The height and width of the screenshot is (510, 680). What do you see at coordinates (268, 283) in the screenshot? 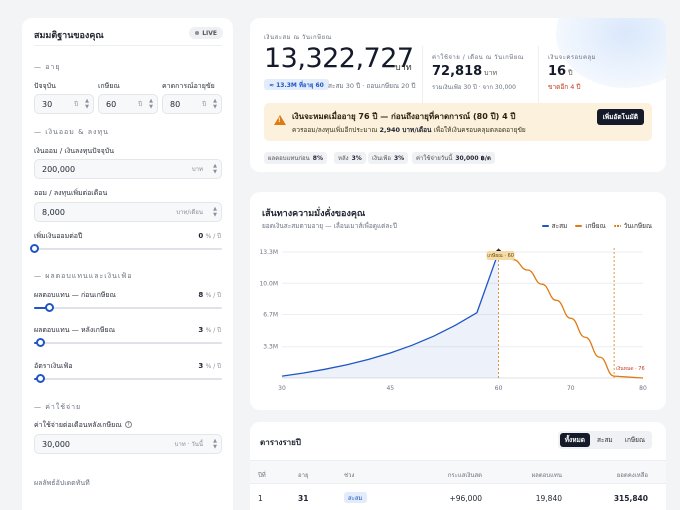
I see `y-tick-label: 10.0M` at bounding box center [268, 283].